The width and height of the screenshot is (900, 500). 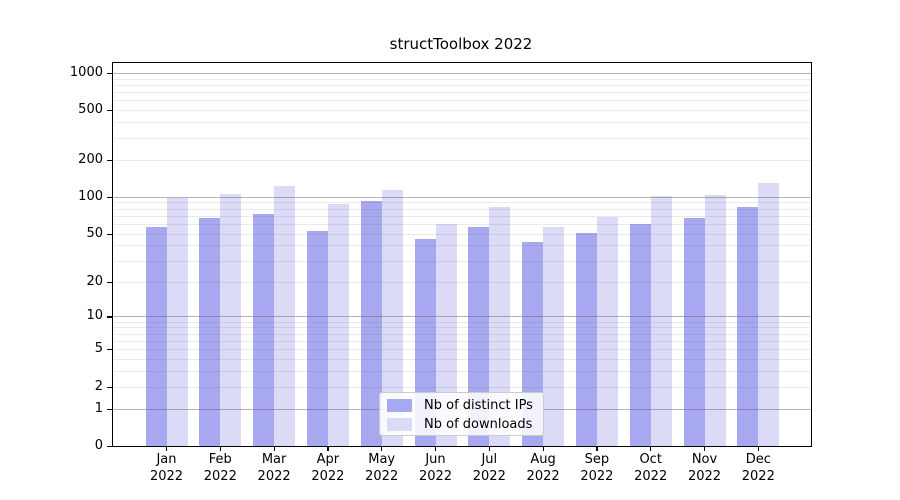 What do you see at coordinates (382, 459) in the screenshot?
I see `x-tick-month: May` at bounding box center [382, 459].